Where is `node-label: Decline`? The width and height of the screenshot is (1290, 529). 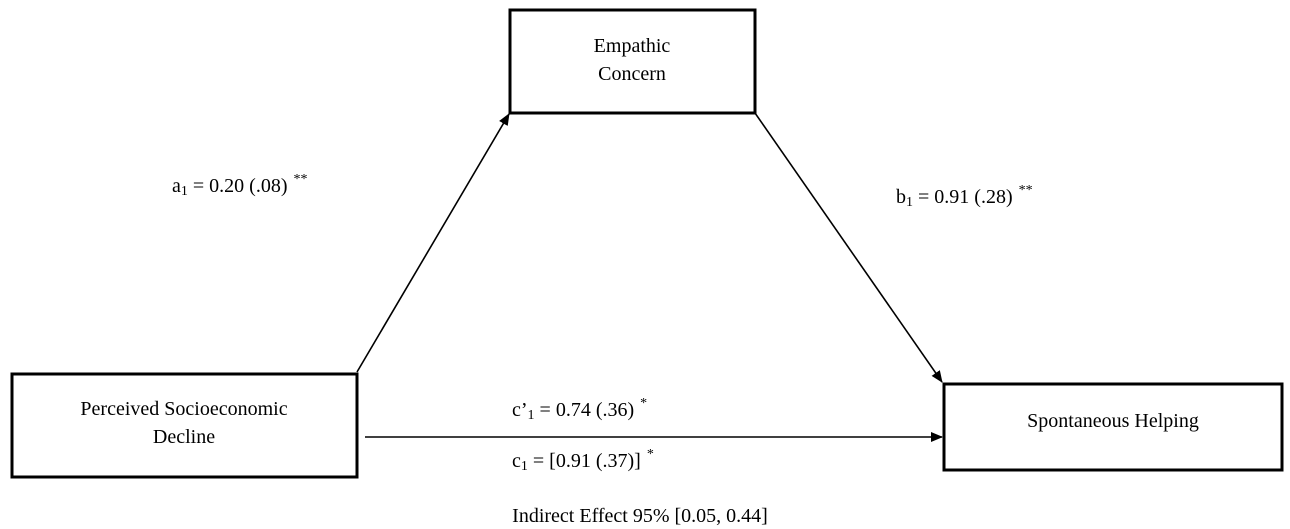
node-label: Decline is located at coordinates (184, 437).